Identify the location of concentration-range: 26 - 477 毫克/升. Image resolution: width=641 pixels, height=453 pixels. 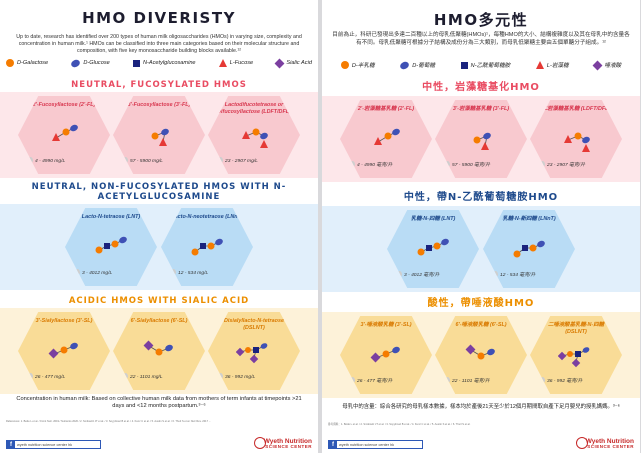
(386, 380).